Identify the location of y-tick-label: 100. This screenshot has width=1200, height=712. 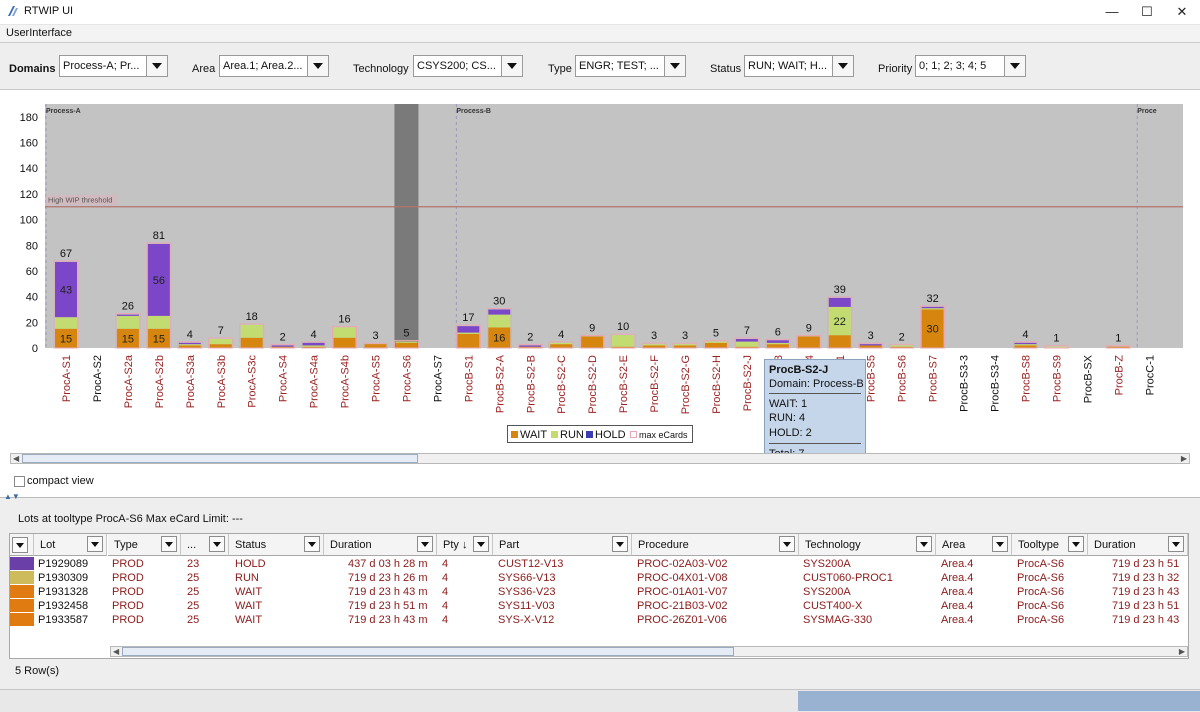
(29, 221).